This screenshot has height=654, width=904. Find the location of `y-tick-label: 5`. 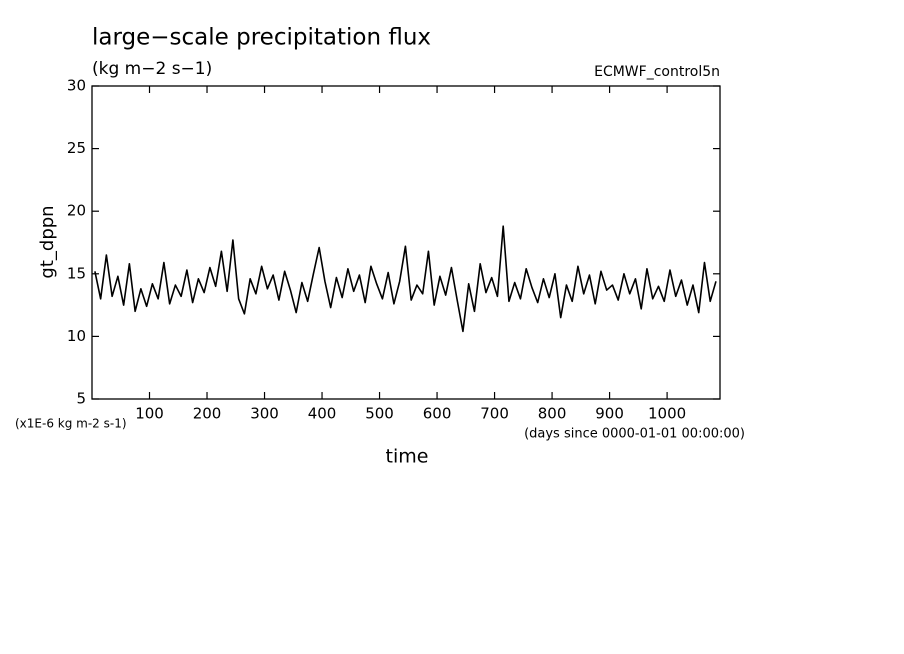

y-tick-label: 5 is located at coordinates (81, 399).